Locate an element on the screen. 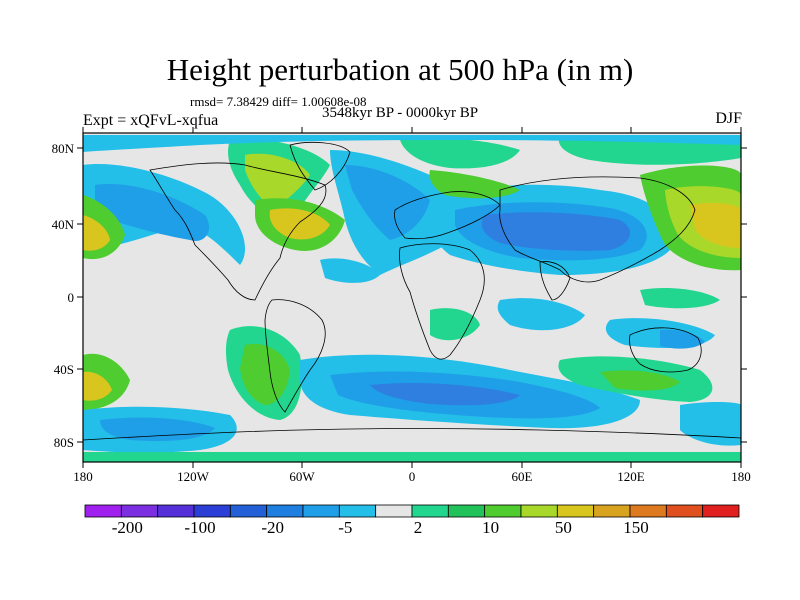  positive-region-spac-west-core is located at coordinates (97, 386).